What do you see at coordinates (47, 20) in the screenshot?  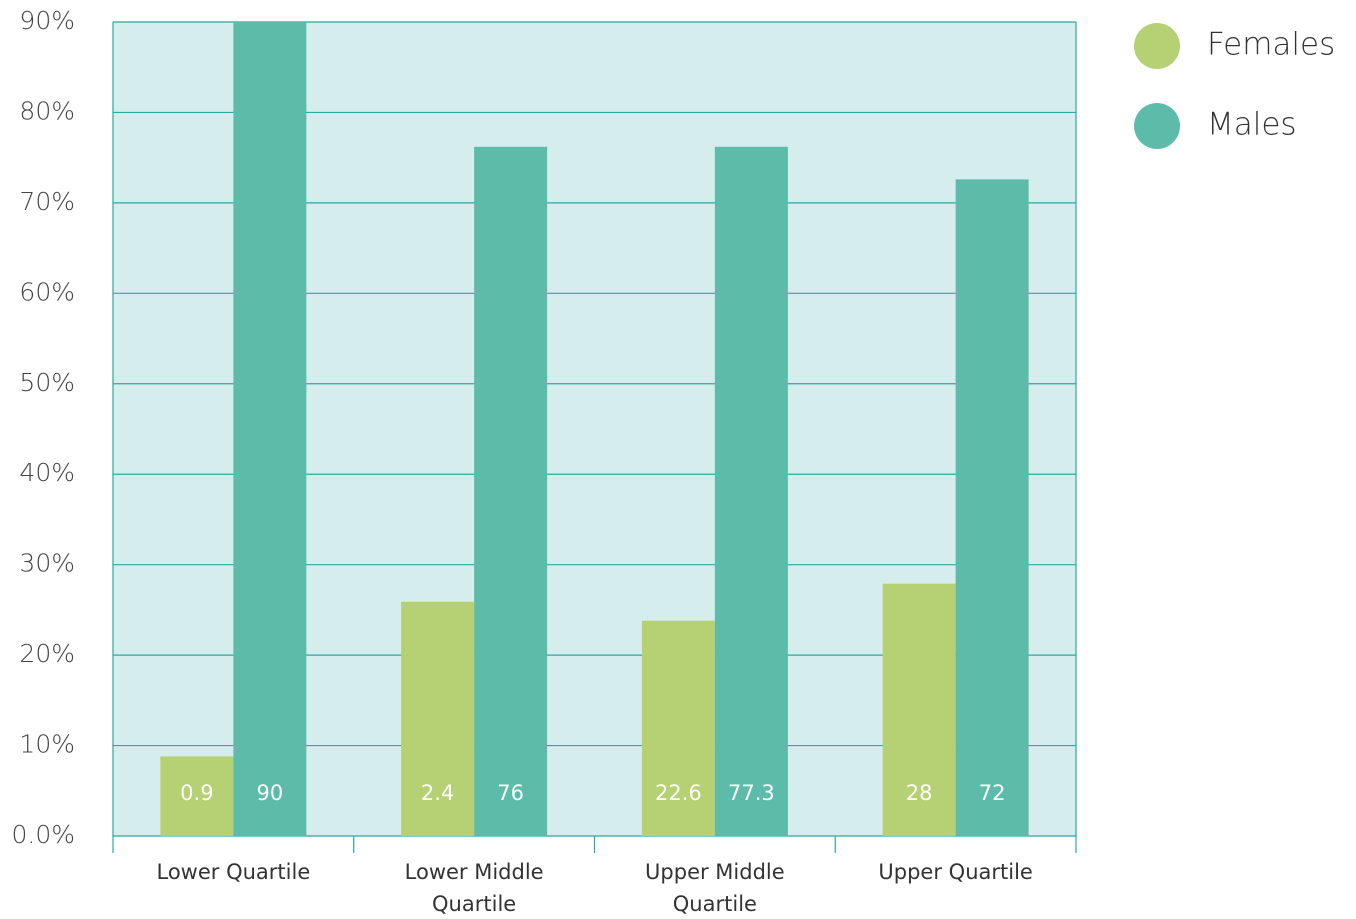 I see `y-tick-label: 90%` at bounding box center [47, 20].